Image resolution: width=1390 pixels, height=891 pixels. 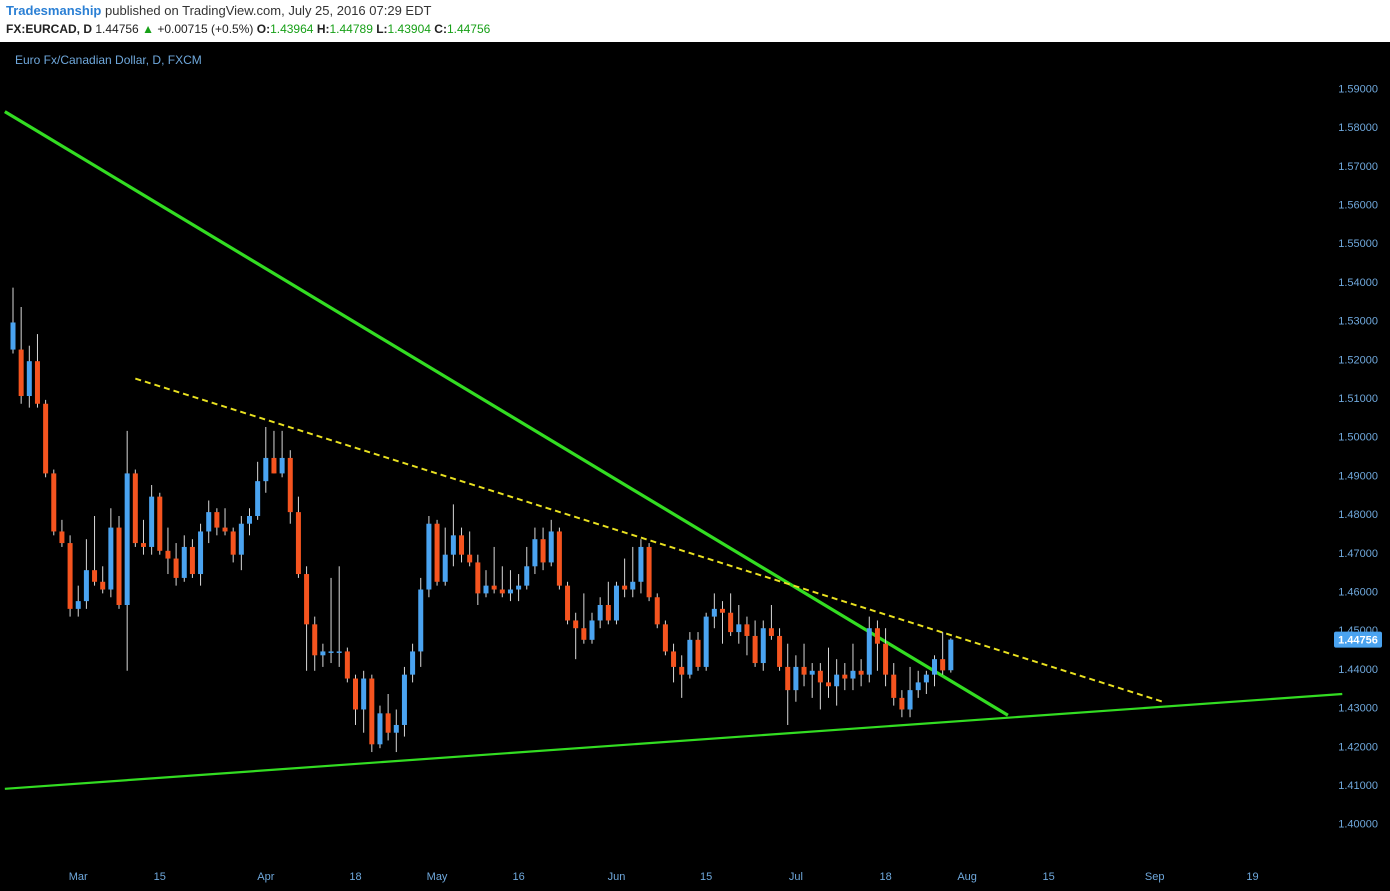 What do you see at coordinates (468, 29) in the screenshot?
I see `close-value: 1.44756` at bounding box center [468, 29].